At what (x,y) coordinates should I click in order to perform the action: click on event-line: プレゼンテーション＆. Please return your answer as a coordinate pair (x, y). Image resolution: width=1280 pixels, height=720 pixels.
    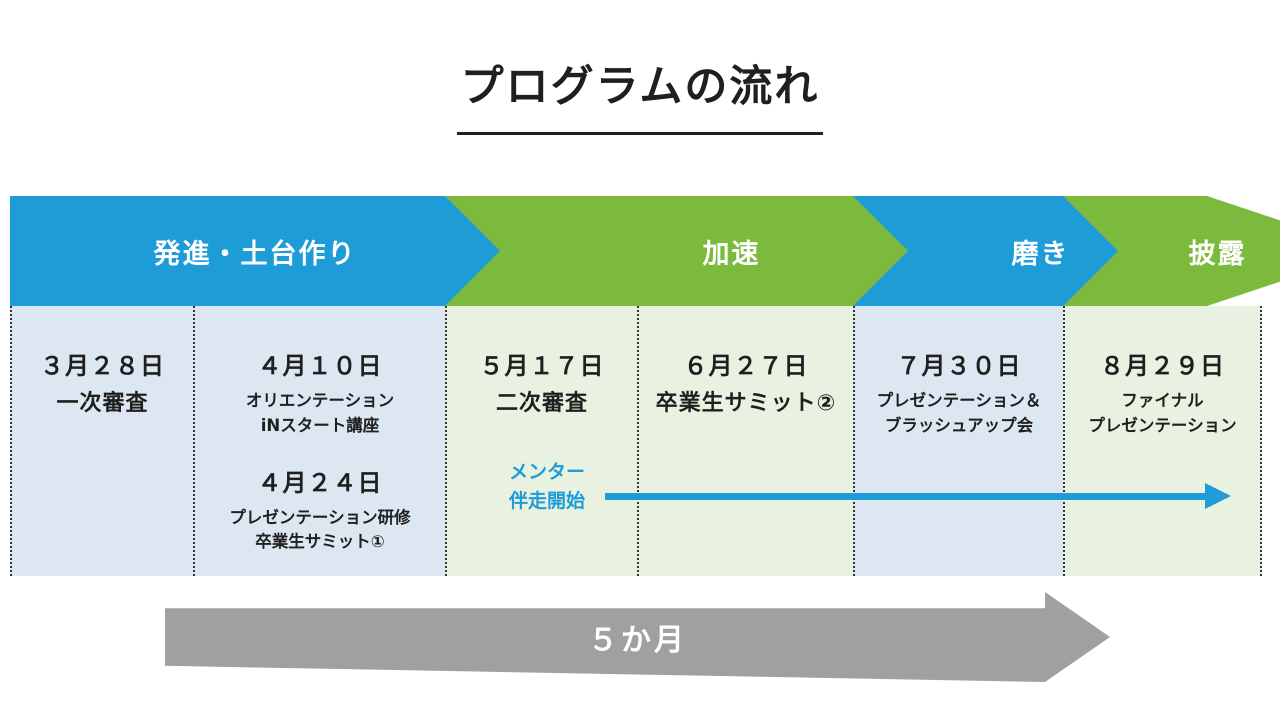
    Looking at the image, I should click on (959, 400).